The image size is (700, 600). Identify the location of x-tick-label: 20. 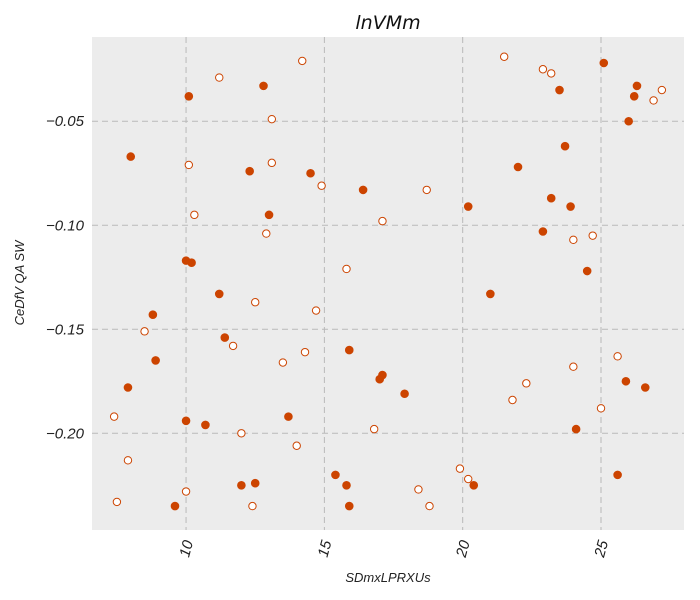
(463, 549).